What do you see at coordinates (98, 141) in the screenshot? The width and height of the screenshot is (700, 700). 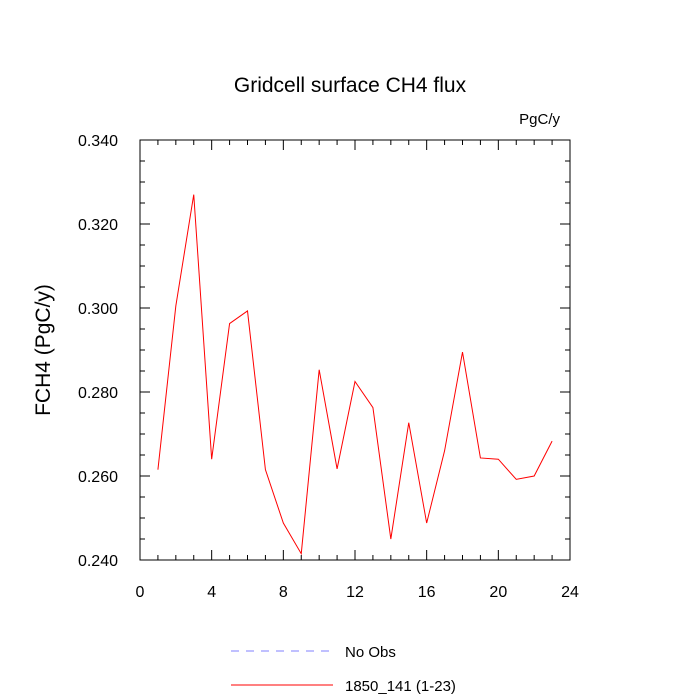 I see `y-tick-label: 0.340` at bounding box center [98, 141].